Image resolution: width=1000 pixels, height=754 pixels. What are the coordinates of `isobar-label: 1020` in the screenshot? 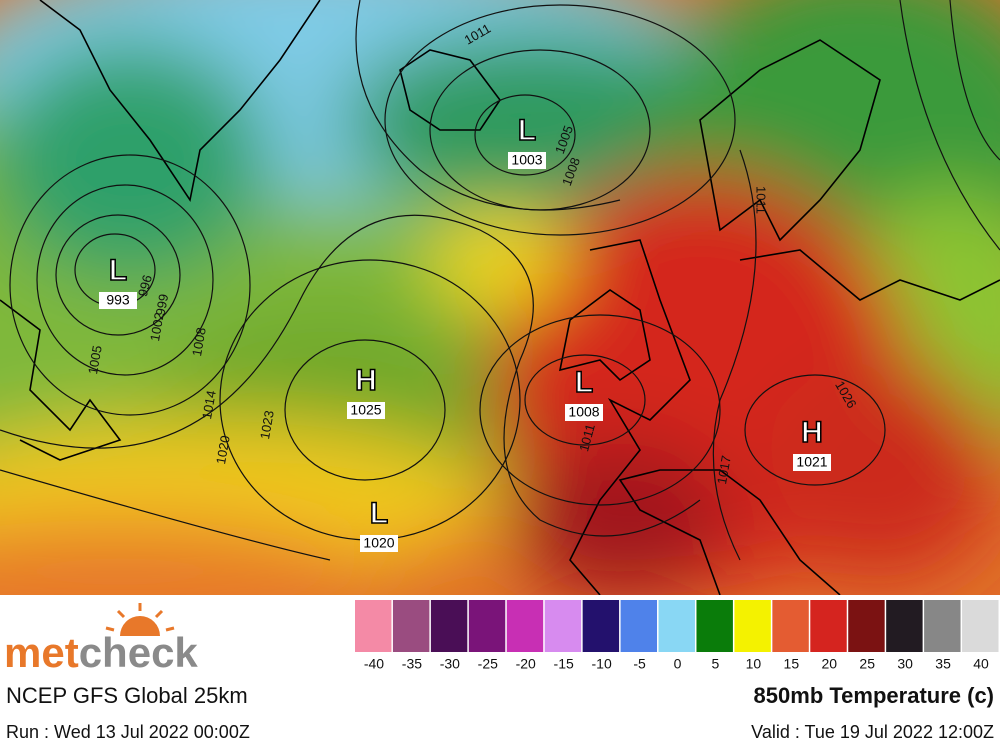 It's located at (223, 449).